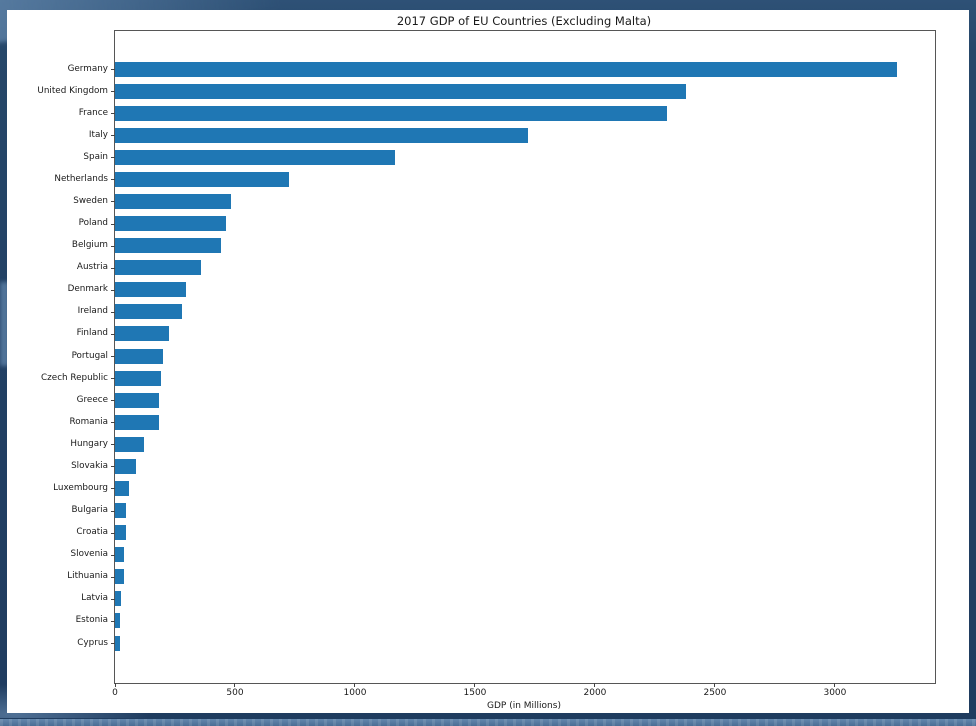  Describe the element at coordinates (506, 334) in the screenshot. I see `bar-row: Finland` at that location.